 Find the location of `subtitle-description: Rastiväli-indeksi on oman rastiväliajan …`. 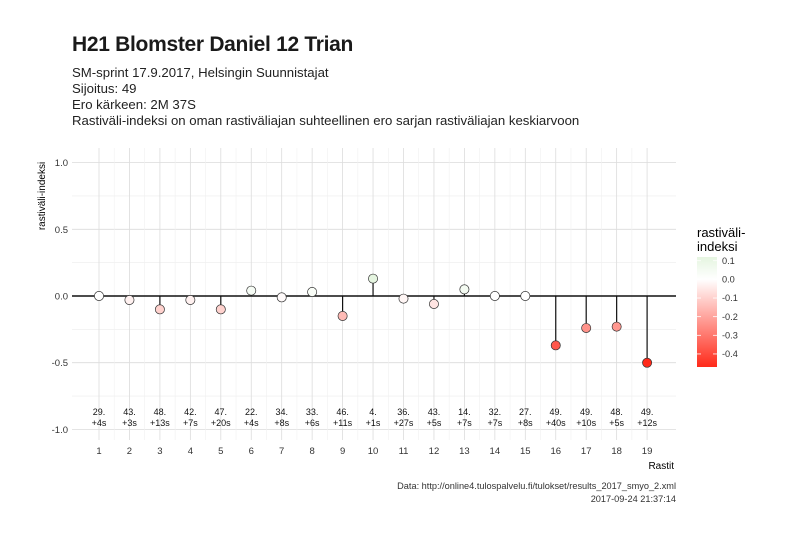

subtitle-description: Rastiväli-indeksi on oman rastiväliajan … is located at coordinates (326, 120).